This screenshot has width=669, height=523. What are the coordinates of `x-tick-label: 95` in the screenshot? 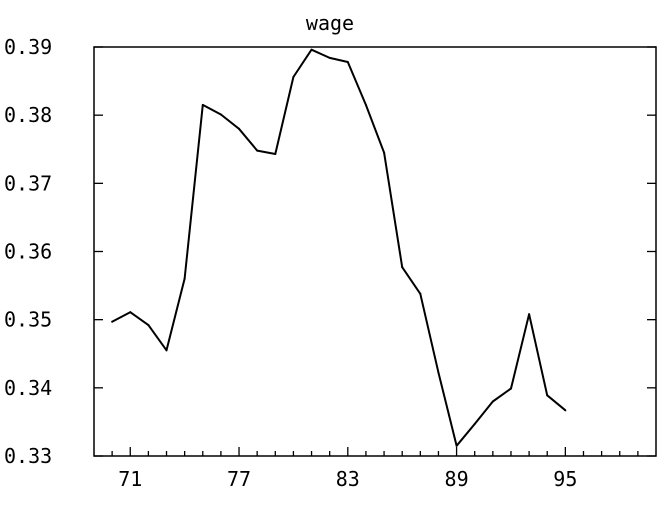 It's located at (565, 479).